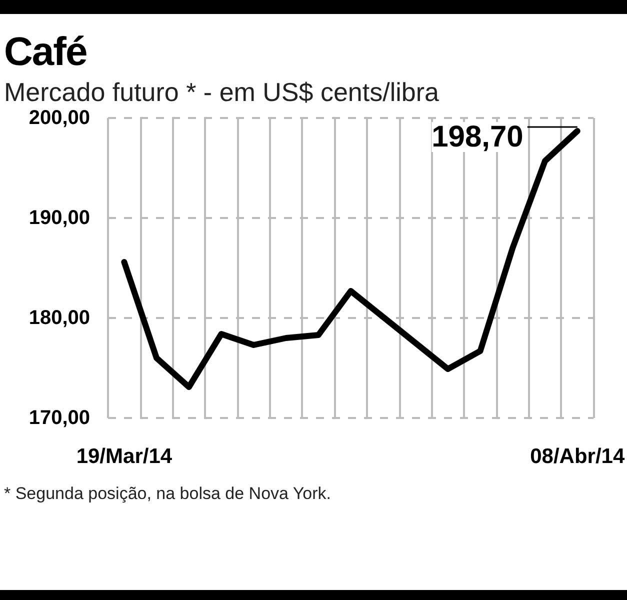  I want to click on annotation: 198,70, so click(478, 137).